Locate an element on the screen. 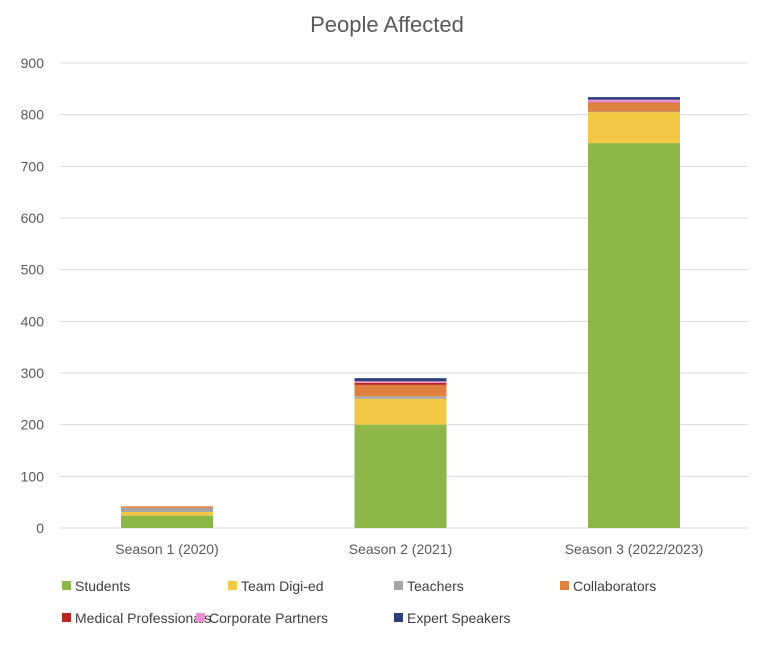 The width and height of the screenshot is (772, 645). legend-item: Collaborators is located at coordinates (608, 586).